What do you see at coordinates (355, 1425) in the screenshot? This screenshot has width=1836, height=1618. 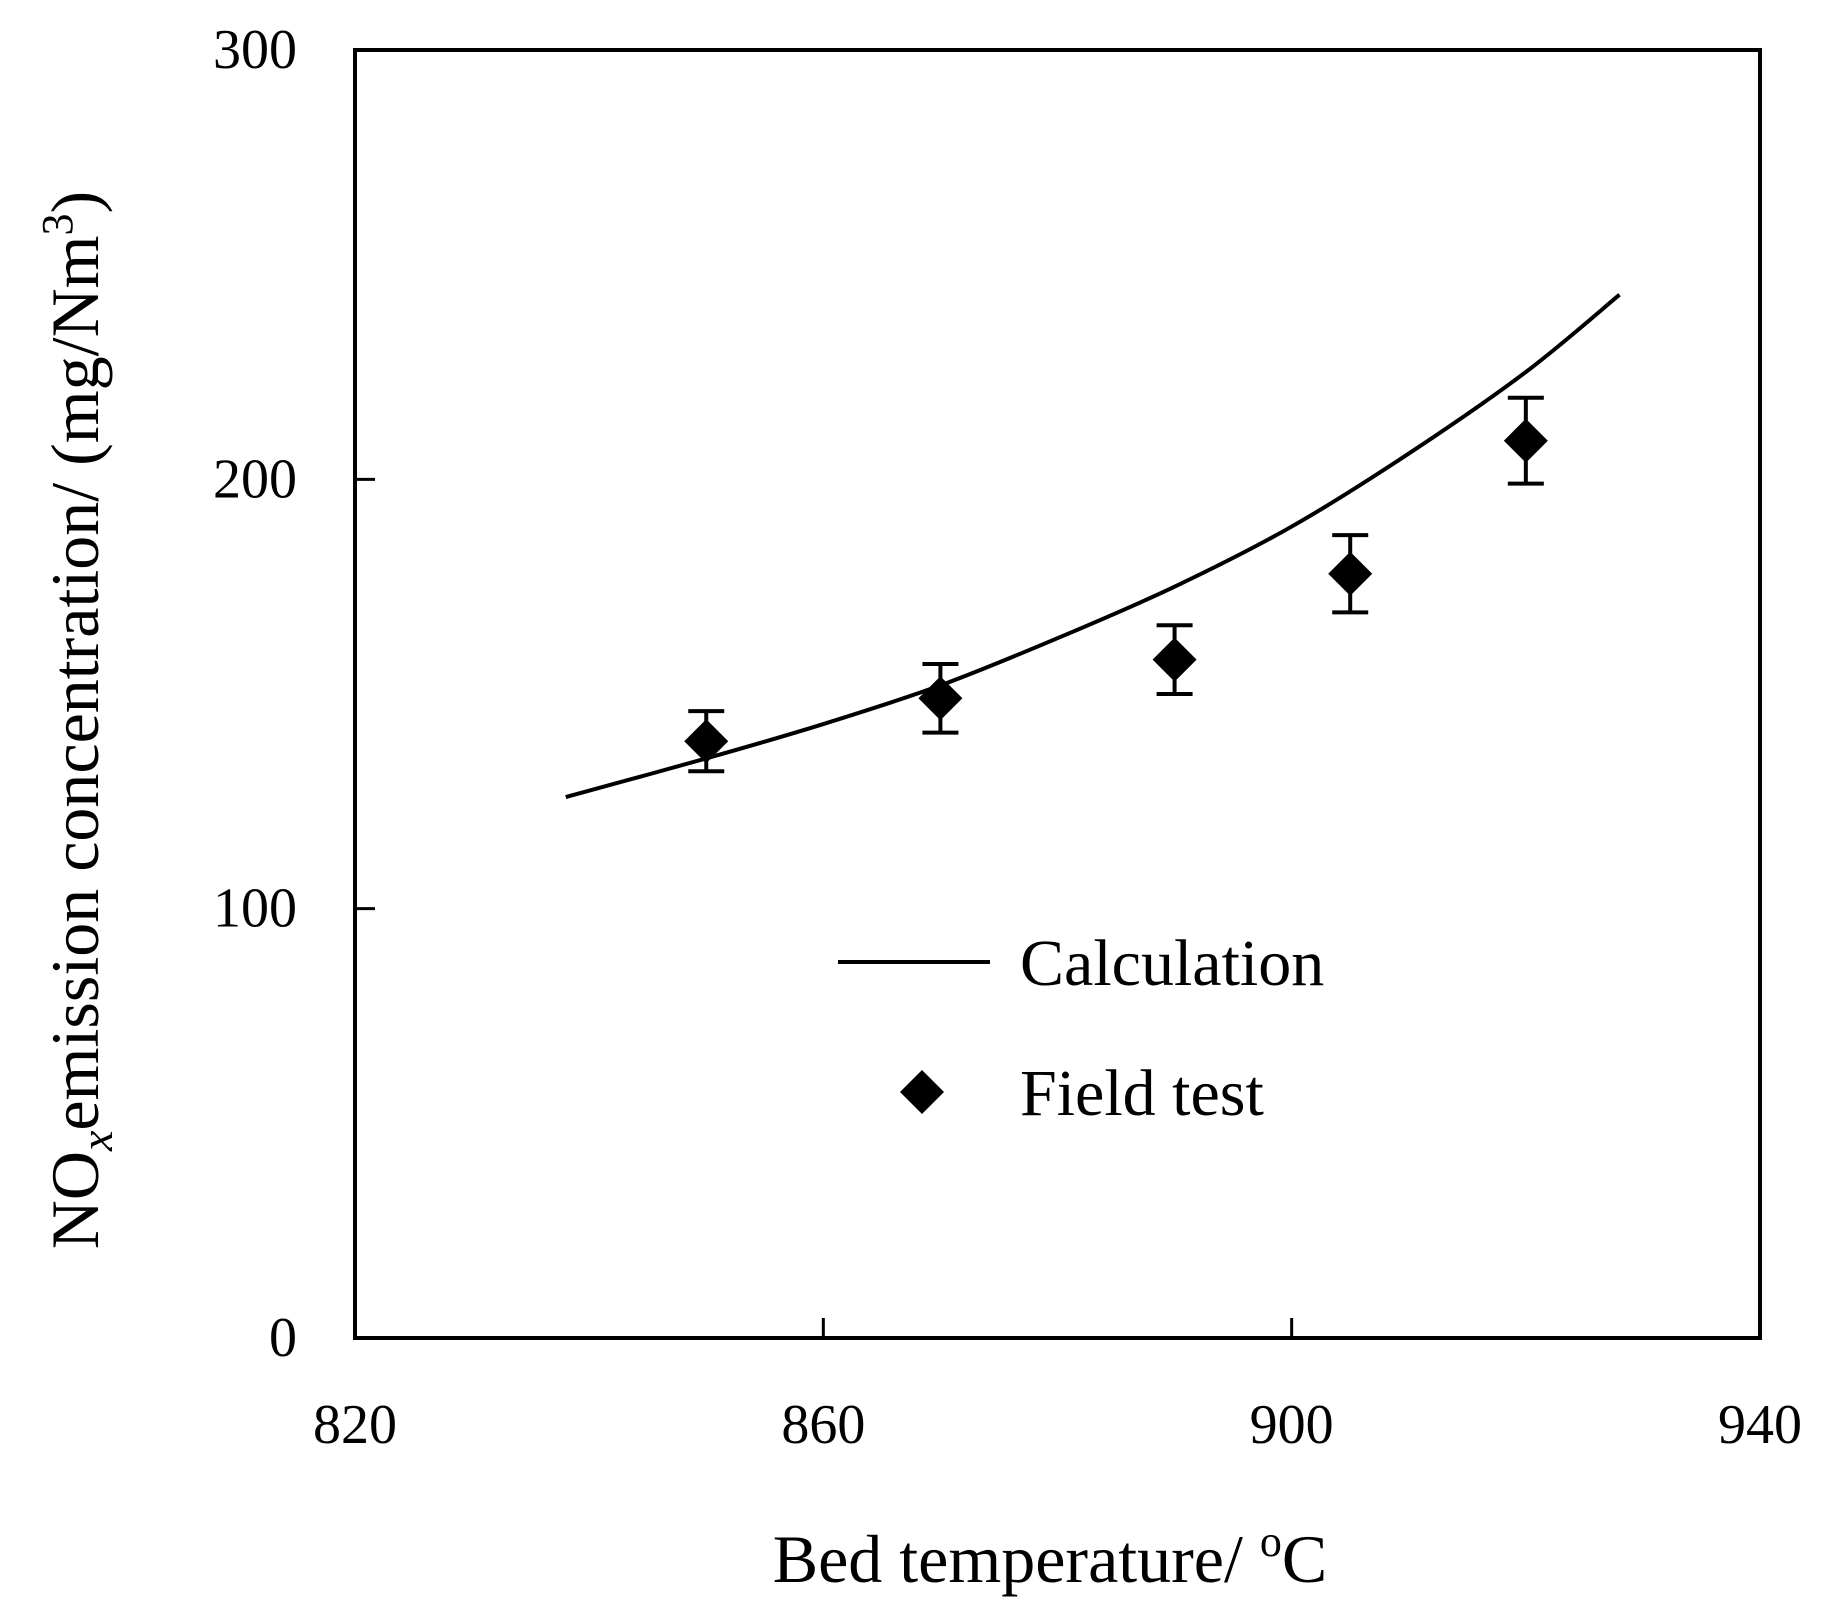 I see `x-tick-label-820: 820` at bounding box center [355, 1425].